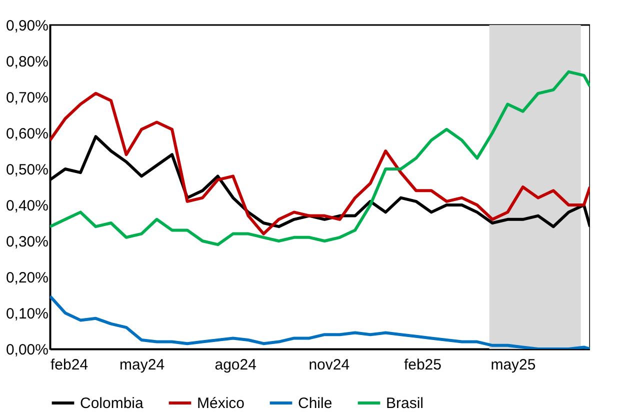 Image resolution: width=626 pixels, height=418 pixels. I want to click on x-tick-label: ago24, so click(235, 365).